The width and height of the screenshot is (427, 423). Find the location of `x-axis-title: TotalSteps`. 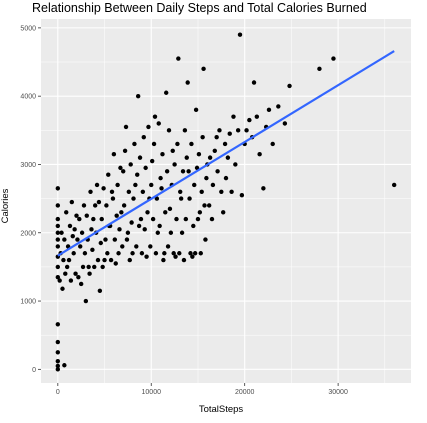

x-axis-title: TotalSteps is located at coordinates (221, 409).